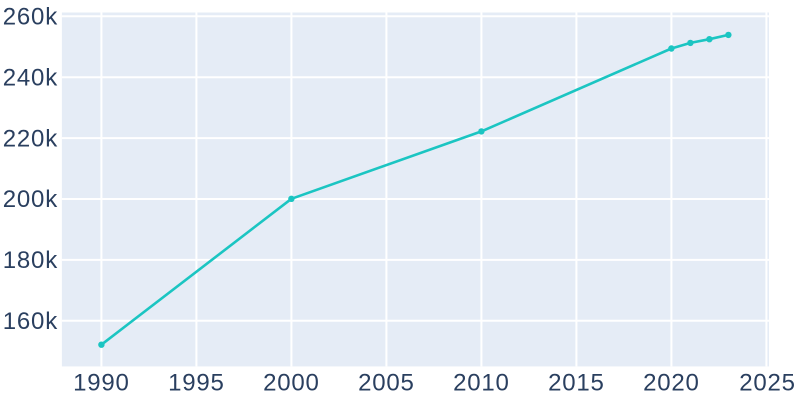  I want to click on svg-text: 2020, so click(671, 382).